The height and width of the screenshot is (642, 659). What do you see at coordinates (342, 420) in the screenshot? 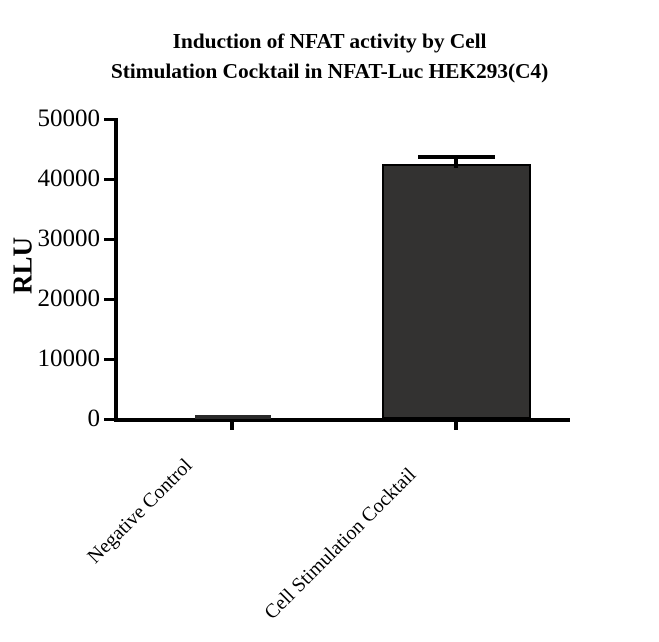
I see `x-axis-line` at bounding box center [342, 420].